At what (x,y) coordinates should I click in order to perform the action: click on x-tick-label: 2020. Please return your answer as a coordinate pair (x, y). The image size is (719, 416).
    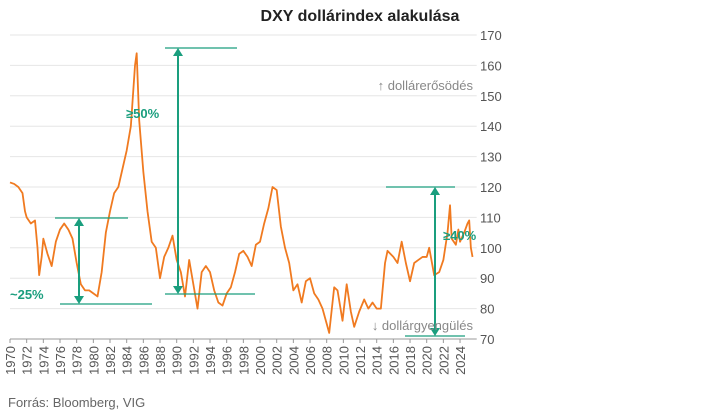
    Looking at the image, I should click on (427, 360).